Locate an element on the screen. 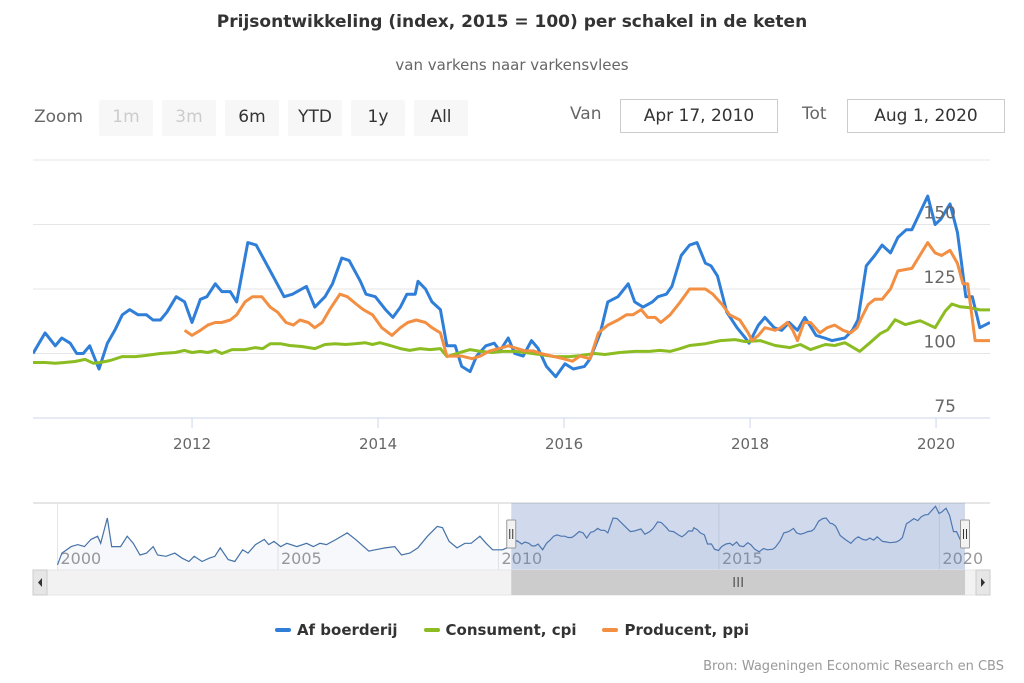  navigator-series-line is located at coordinates (511, 535).